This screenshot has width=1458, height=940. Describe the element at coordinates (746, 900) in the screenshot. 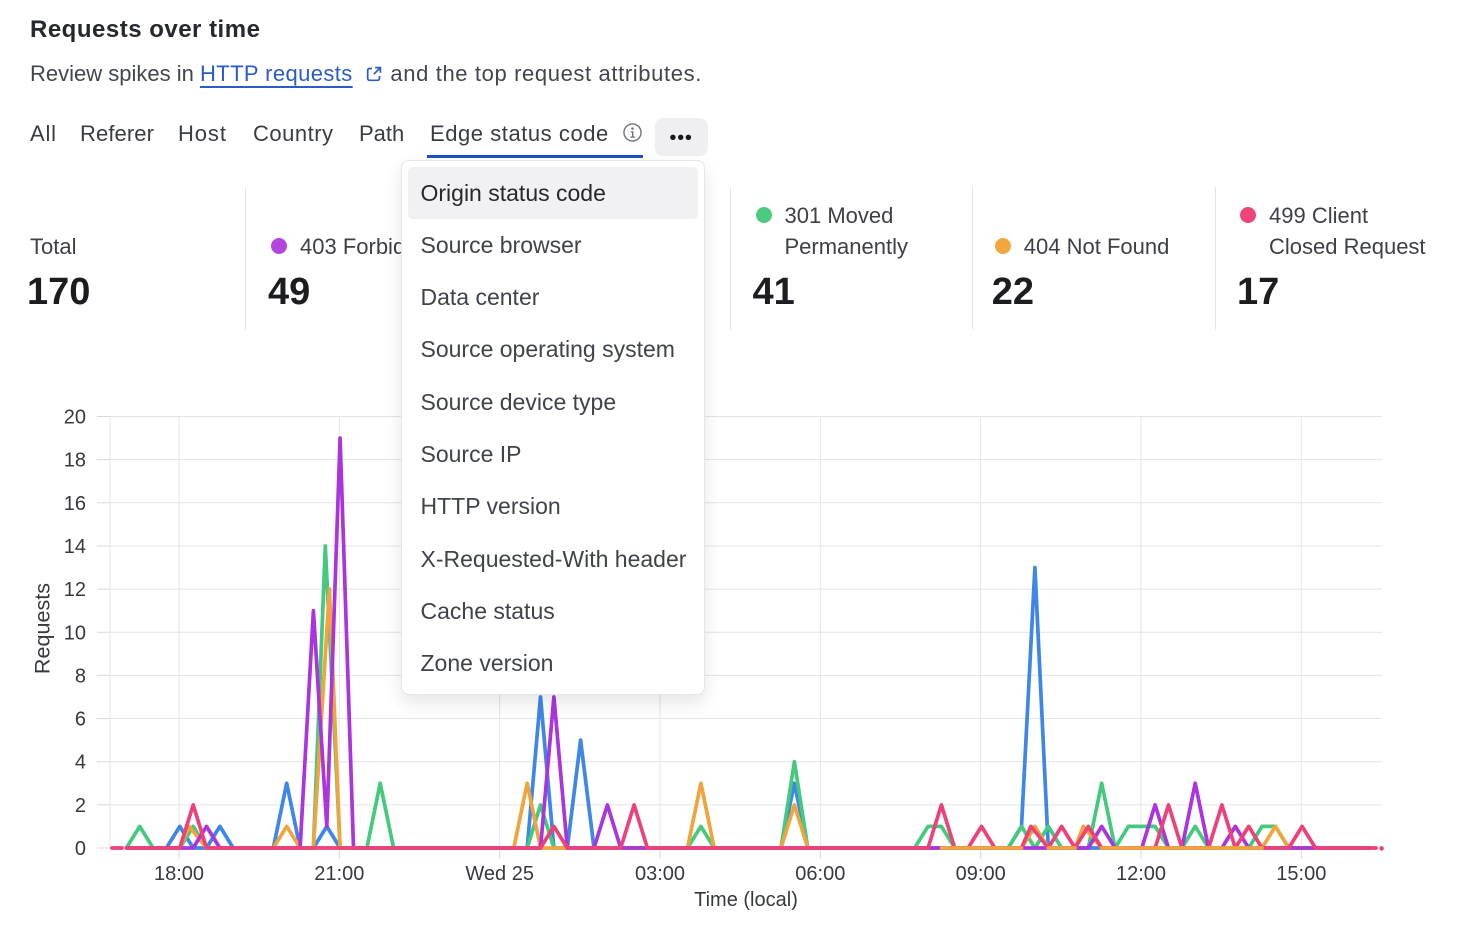

I see `svg-text: Time (local)` at that location.